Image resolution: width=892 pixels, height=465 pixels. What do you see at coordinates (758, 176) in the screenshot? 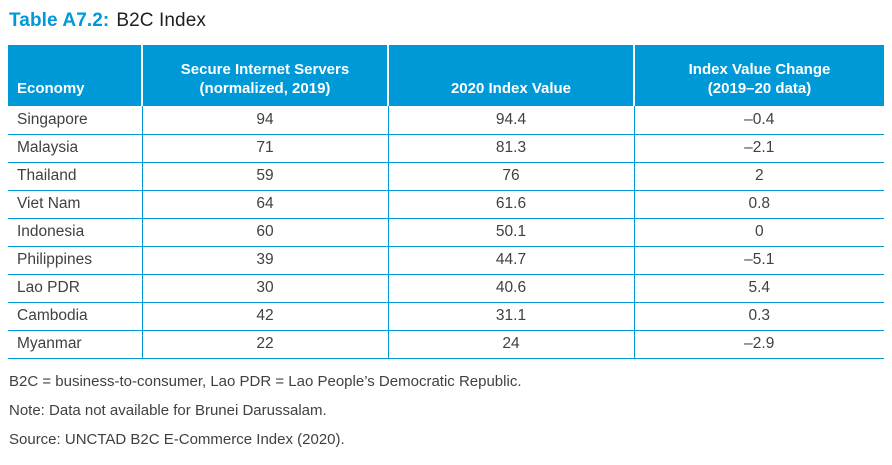
I see `change-cell: 2` at bounding box center [758, 176].